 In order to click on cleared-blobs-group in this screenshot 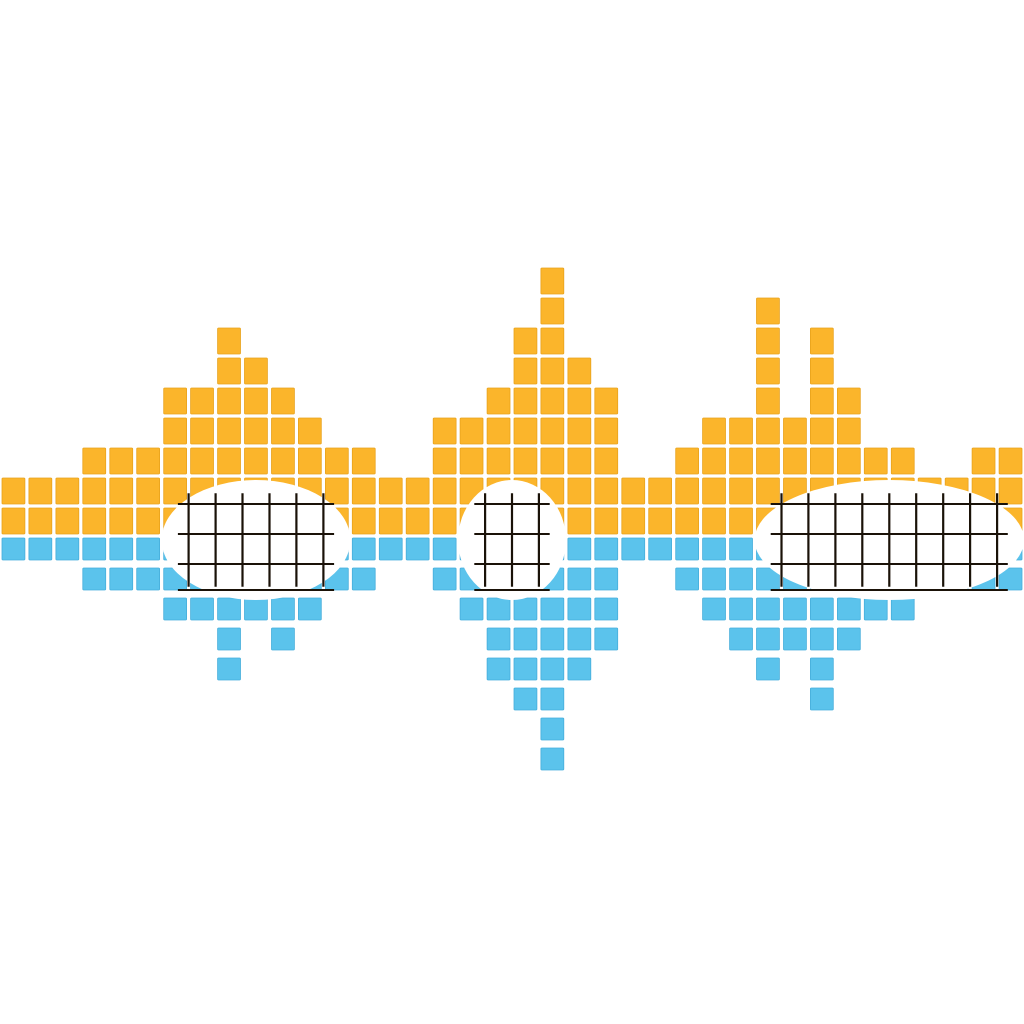, I will do `click(592, 540)`.